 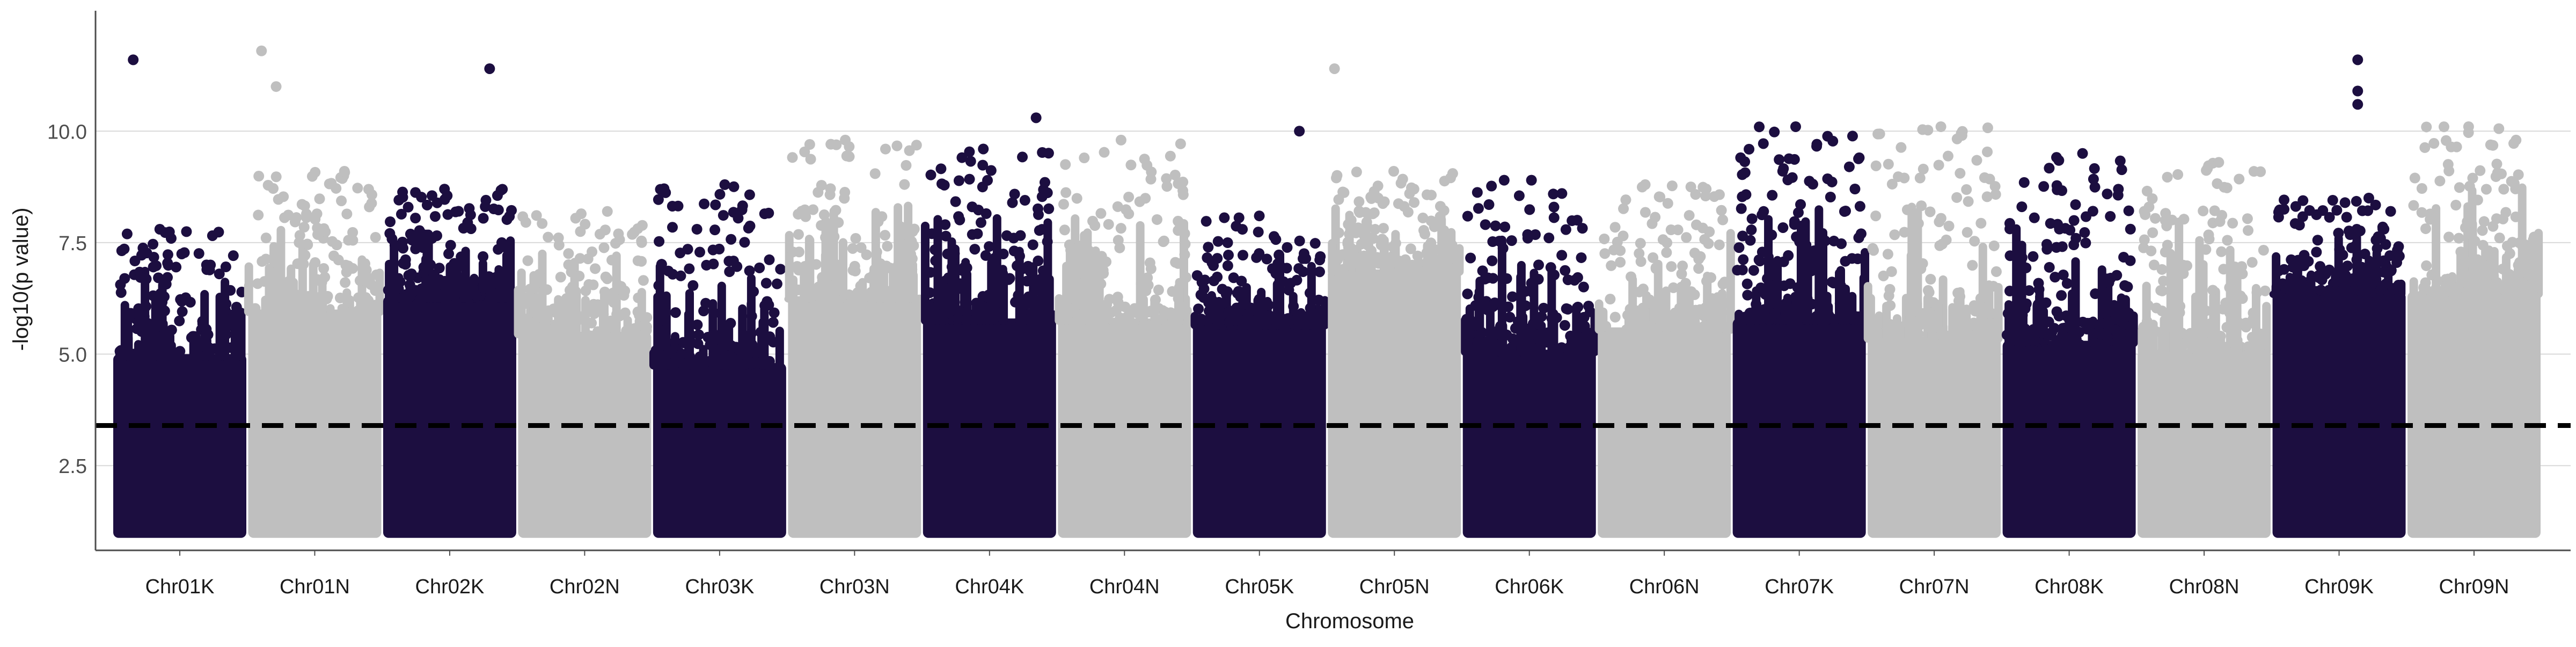 What do you see at coordinates (2204, 587) in the screenshot?
I see `x-tick-label: Chr08N` at bounding box center [2204, 587].